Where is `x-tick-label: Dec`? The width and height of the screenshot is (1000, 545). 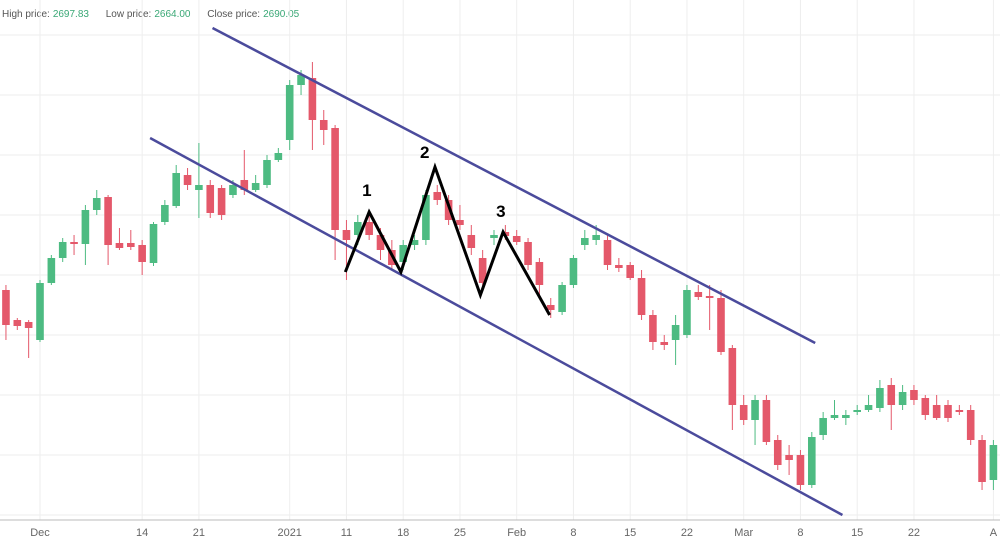 x-tick-label: Dec is located at coordinates (40, 533).